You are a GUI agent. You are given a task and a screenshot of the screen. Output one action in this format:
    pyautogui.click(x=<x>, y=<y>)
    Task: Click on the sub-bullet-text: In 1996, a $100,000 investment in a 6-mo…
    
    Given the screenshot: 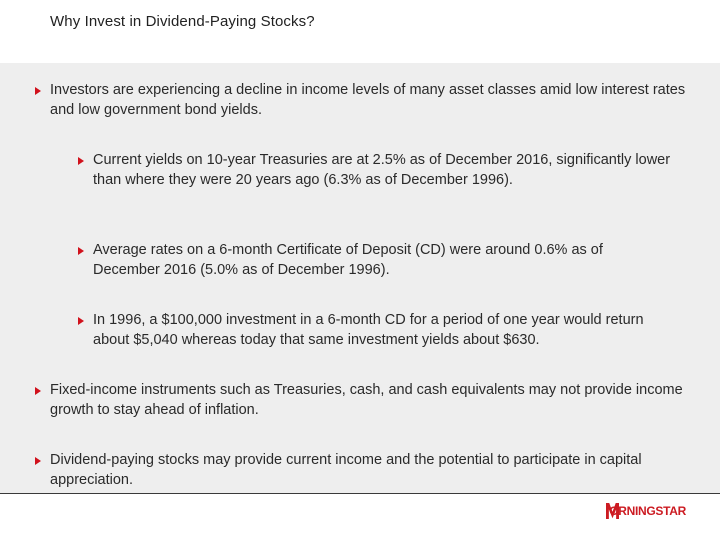 What is the action you would take?
    pyautogui.click(x=368, y=330)
    